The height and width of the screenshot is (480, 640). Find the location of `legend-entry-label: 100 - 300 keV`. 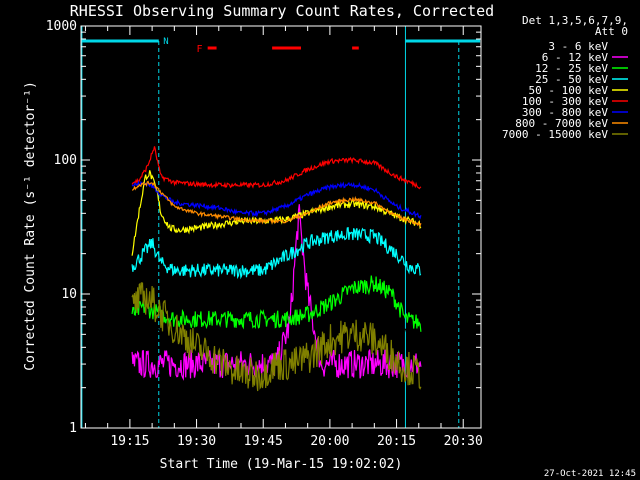

legend-entry-label: 100 - 300 keV is located at coordinates (565, 101).